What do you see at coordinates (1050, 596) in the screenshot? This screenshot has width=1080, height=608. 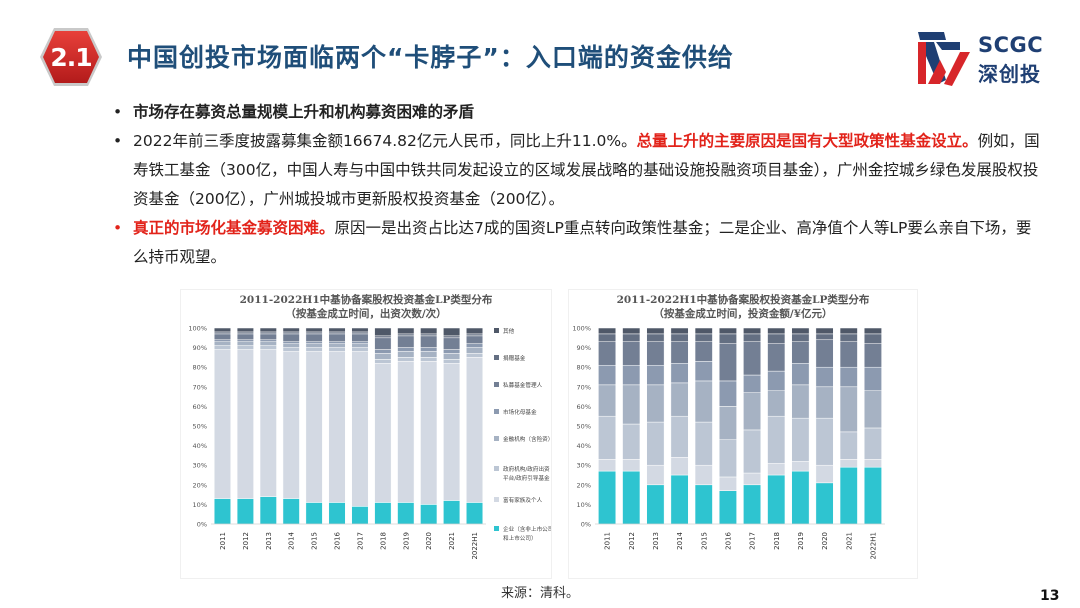 I see `page-number: 13` at bounding box center [1050, 596].